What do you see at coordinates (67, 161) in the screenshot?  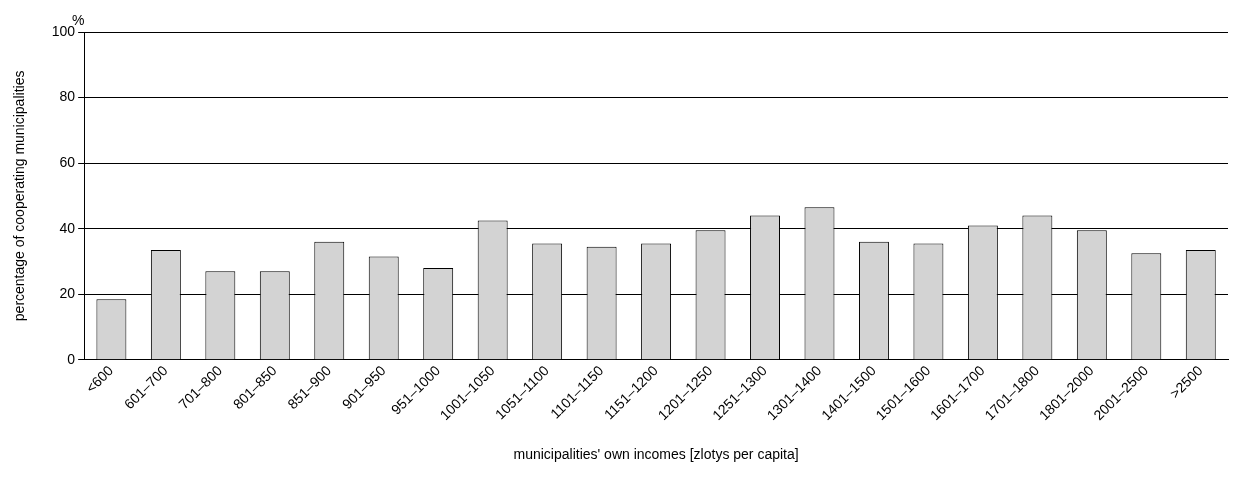 I see `y-tick-label: 60` at bounding box center [67, 161].